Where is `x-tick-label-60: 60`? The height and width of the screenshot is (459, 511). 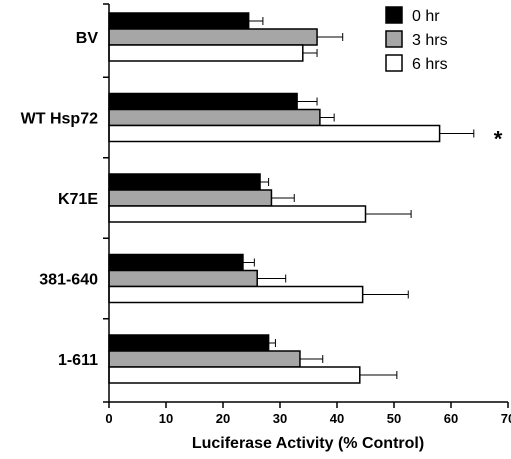
x-tick-label-60: 60 is located at coordinates (451, 418).